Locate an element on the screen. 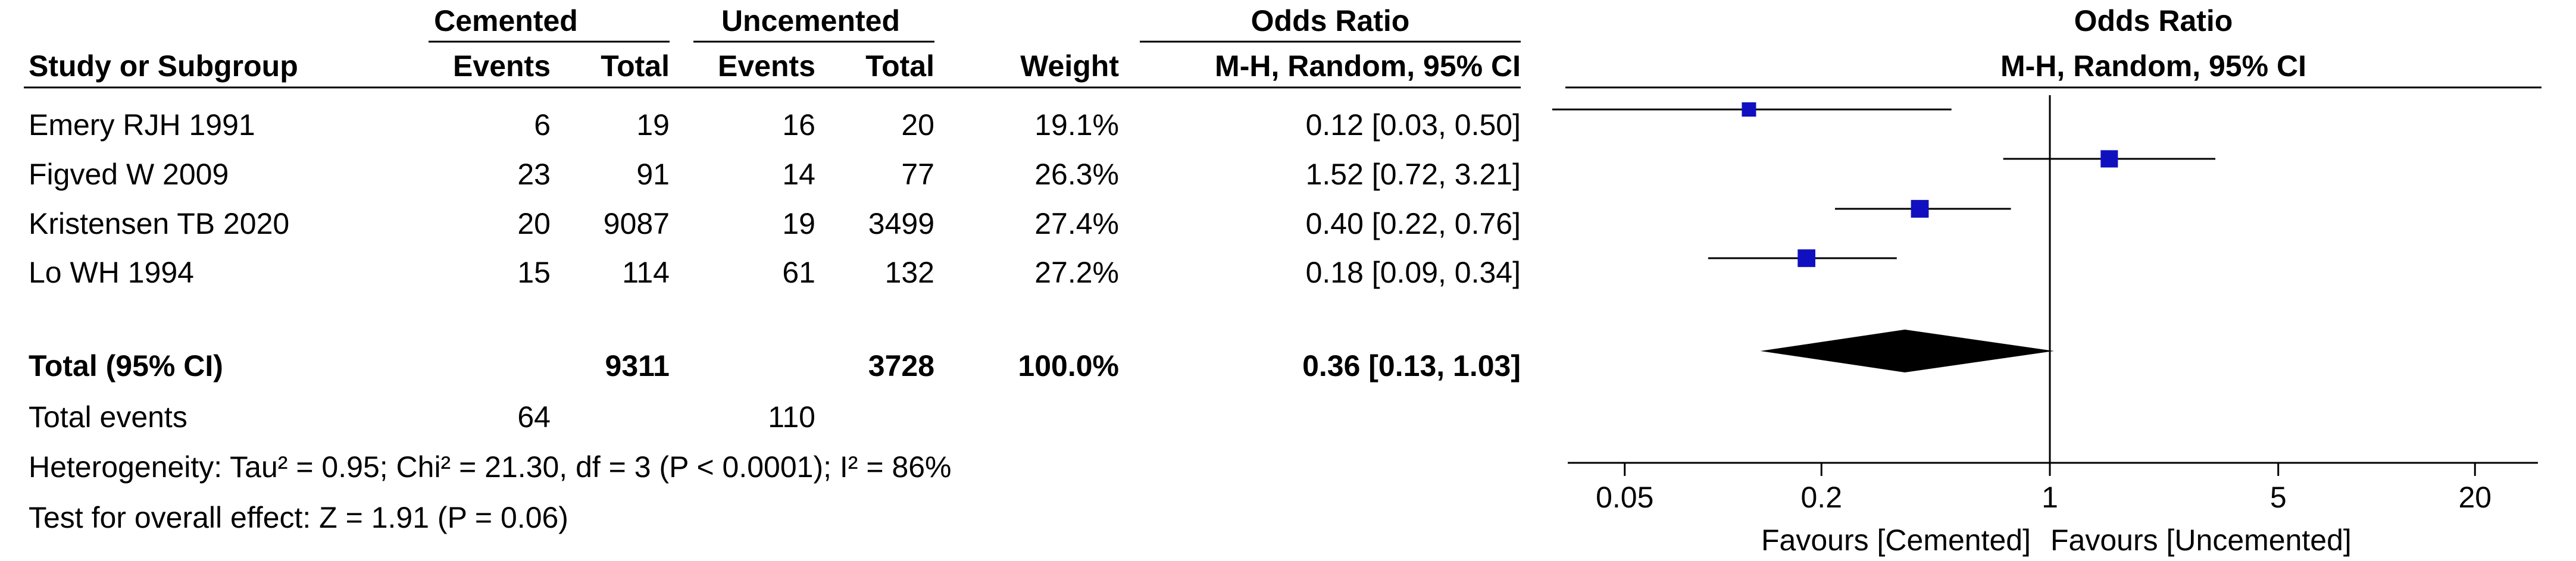 This screenshot has width=2576, height=561. x-tick-label: 1 is located at coordinates (2050, 498).